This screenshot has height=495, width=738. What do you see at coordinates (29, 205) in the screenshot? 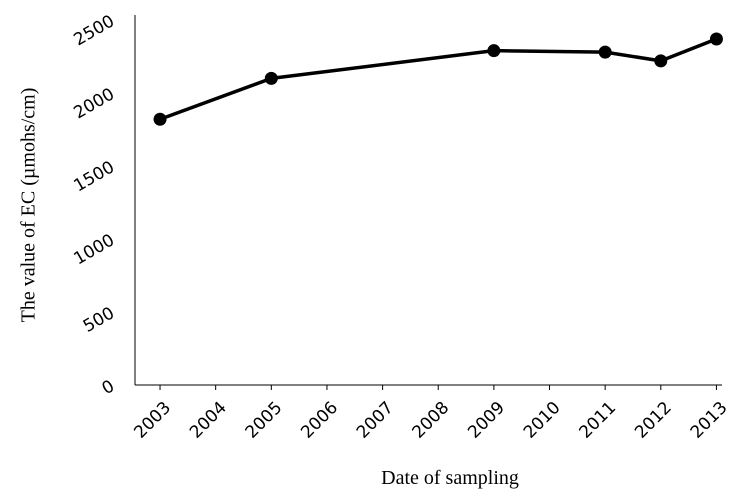
I see `y-axis-title: The value of EC (µmohs/cm)` at bounding box center [29, 205].